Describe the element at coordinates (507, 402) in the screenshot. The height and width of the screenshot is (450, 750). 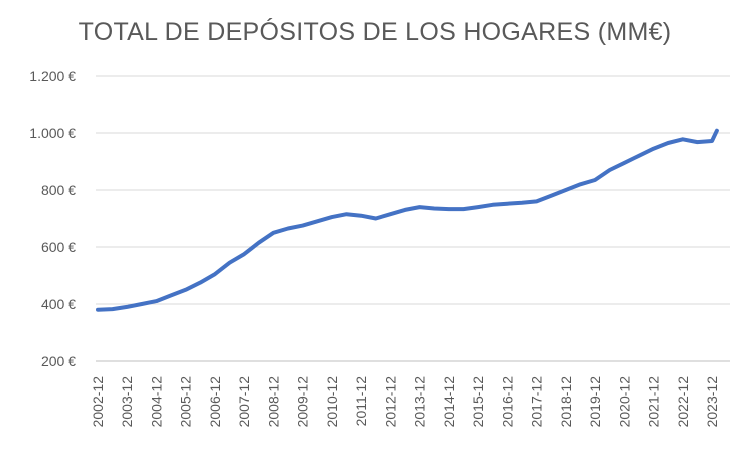
I see `x-tick-label: 2016-12` at that location.